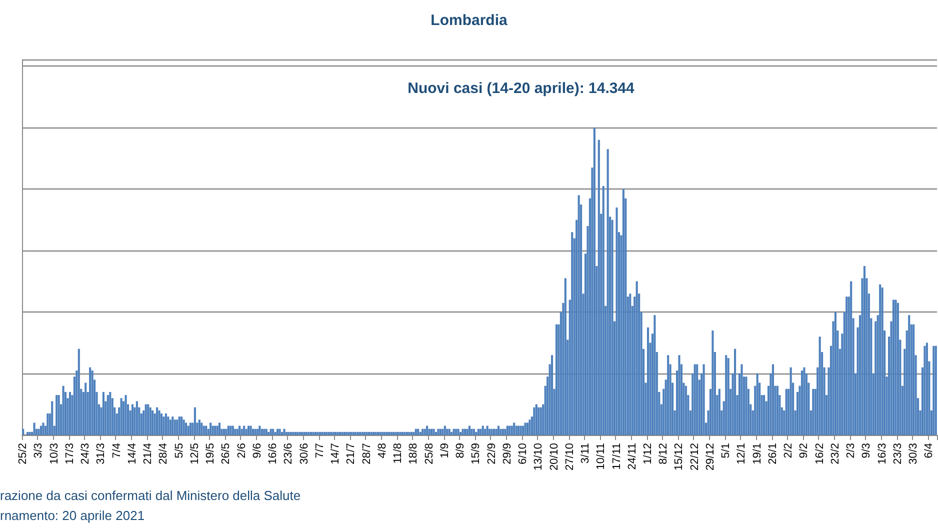 This screenshot has height=528, width=938. Describe the element at coordinates (320, 450) in the screenshot. I see `x-tick-label: 7/7` at that location.